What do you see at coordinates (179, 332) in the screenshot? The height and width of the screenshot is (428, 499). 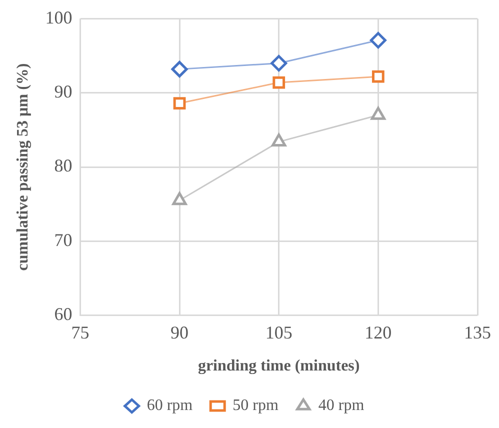 I see `x-tick-label: 90` at bounding box center [179, 332].